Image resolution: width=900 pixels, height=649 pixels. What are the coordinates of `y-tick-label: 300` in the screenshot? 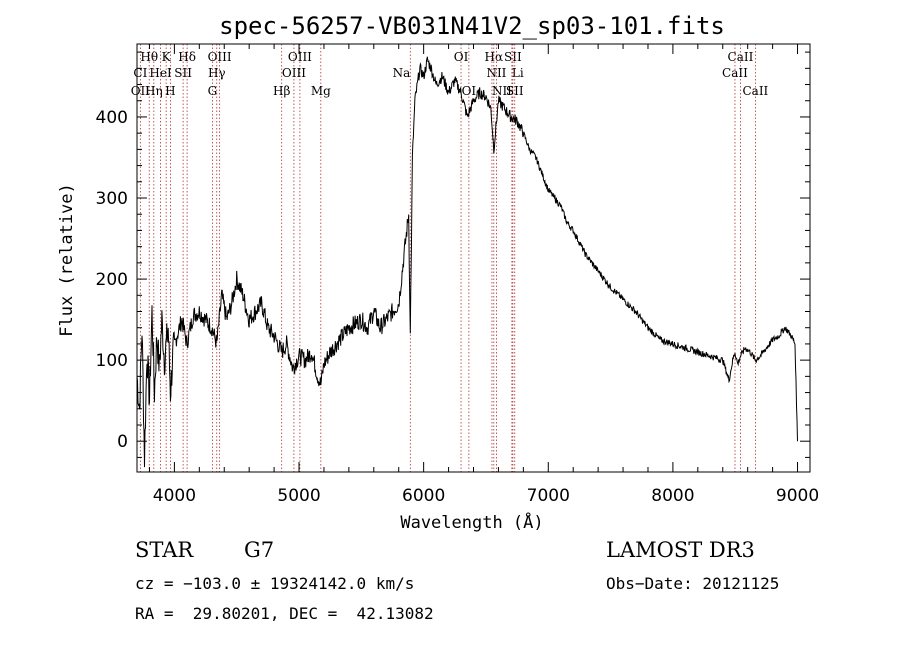 It's located at (112, 199).